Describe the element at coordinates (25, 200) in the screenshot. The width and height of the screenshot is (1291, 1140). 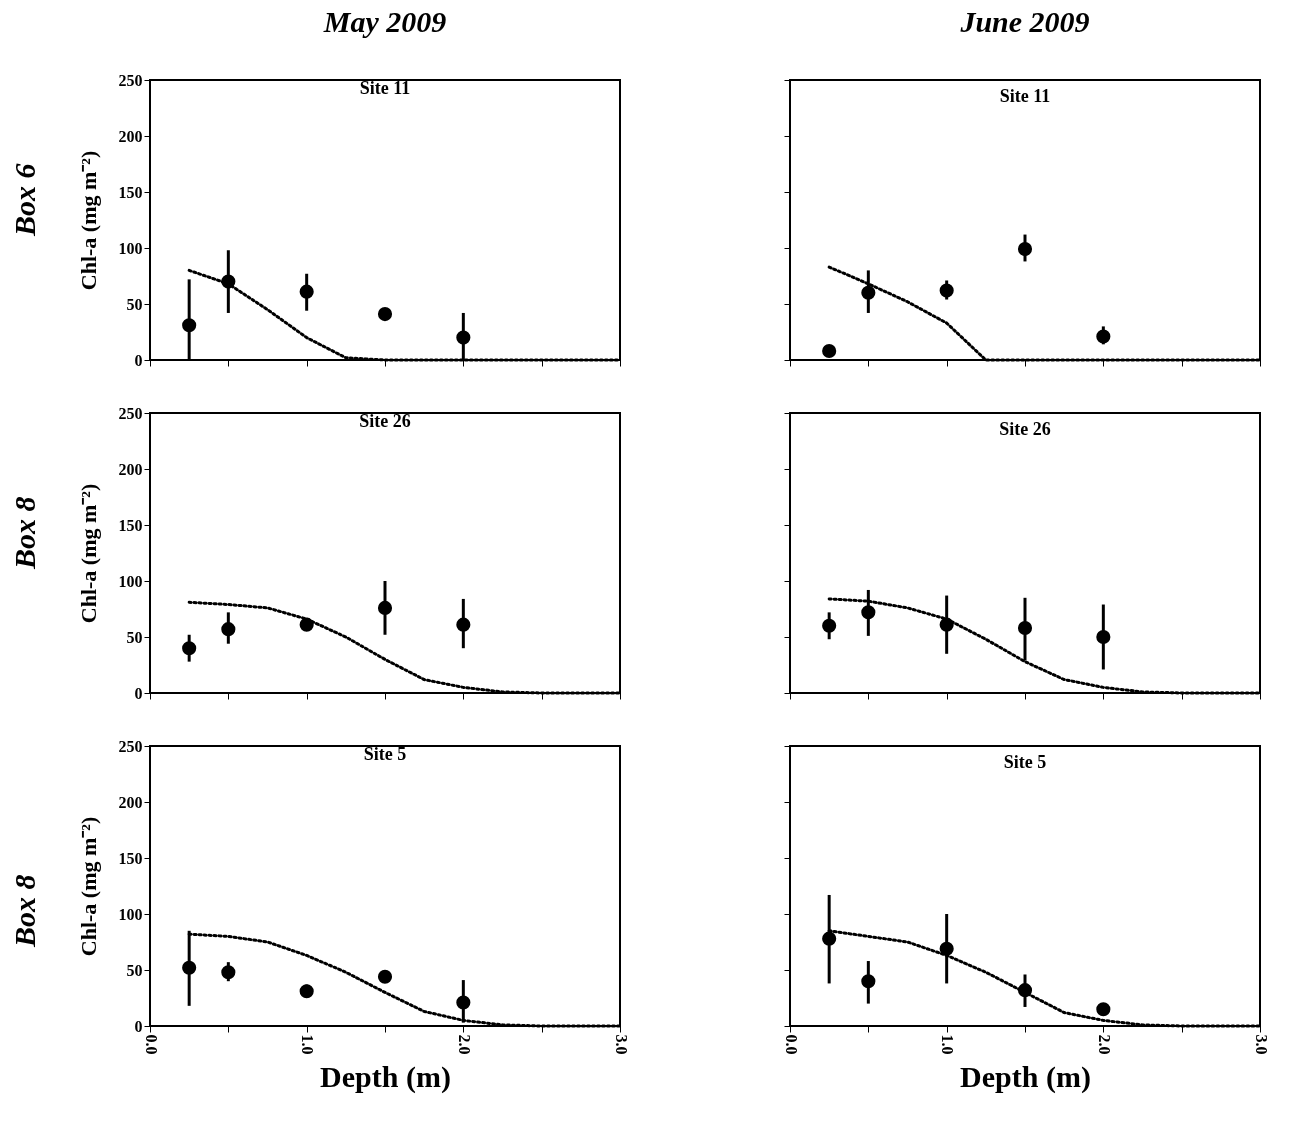
I see `text: Box 6` at that location.